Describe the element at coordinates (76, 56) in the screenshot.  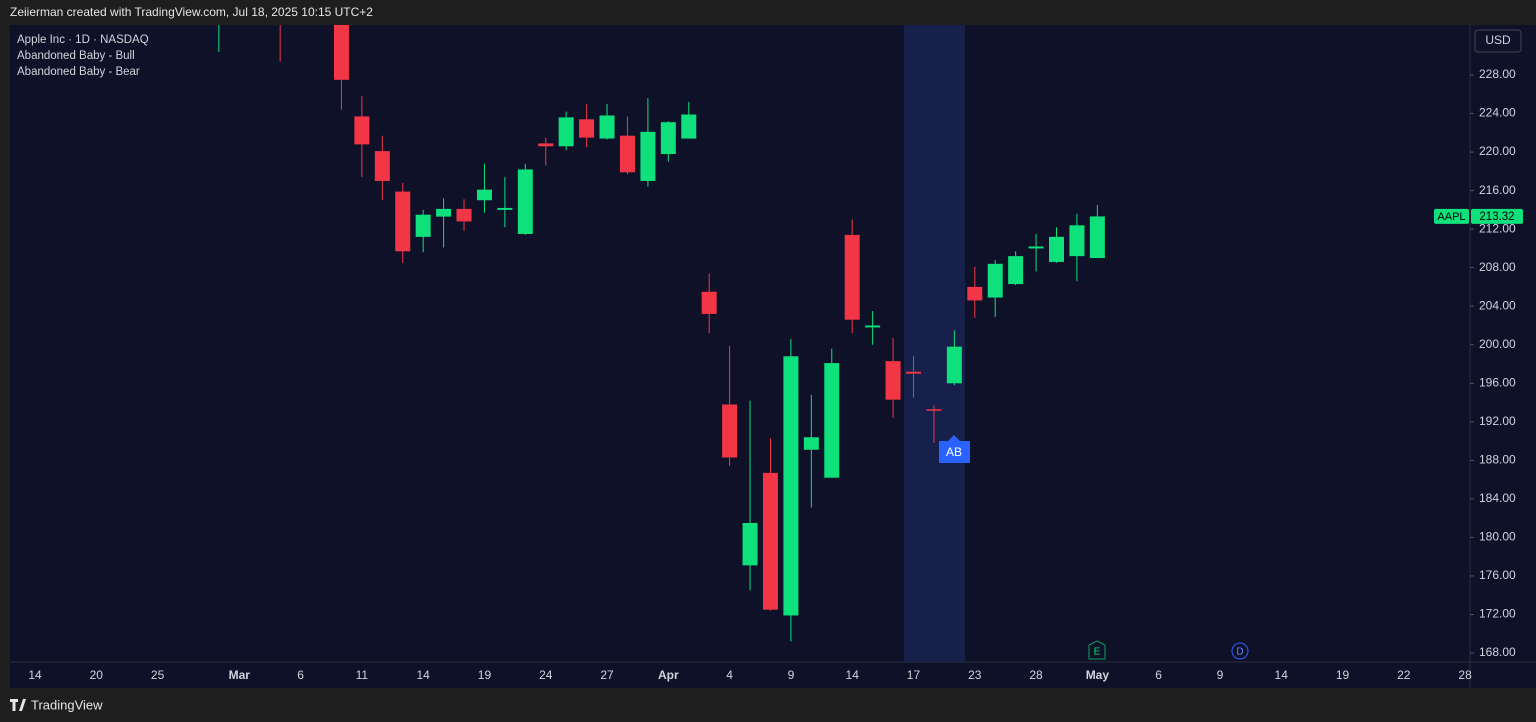
I see `legend-indicator: Abandoned Baby - Bull` at that location.